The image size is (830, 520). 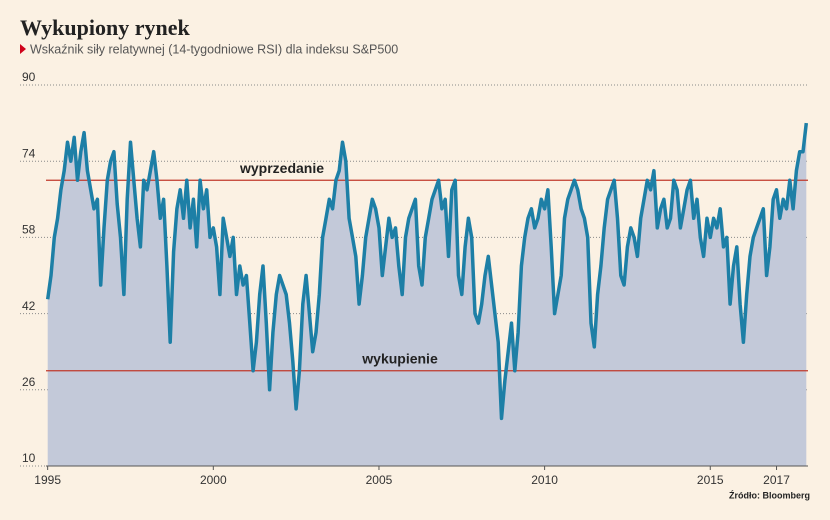 What do you see at coordinates (544, 480) in the screenshot?
I see `x-tick-label: 2010` at bounding box center [544, 480].